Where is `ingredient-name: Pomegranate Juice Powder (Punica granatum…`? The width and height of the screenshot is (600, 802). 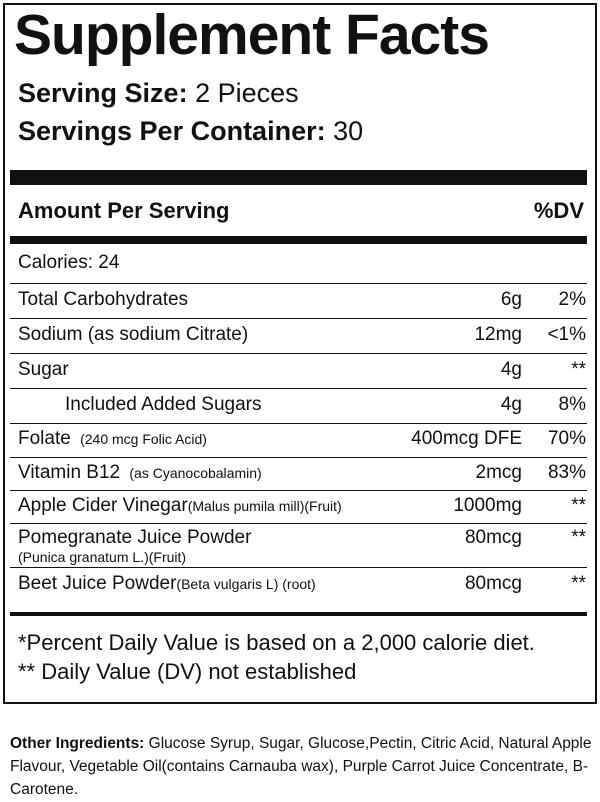 ingredient-name: Pomegranate Juice Powder (Punica granatum… is located at coordinates (134, 546).